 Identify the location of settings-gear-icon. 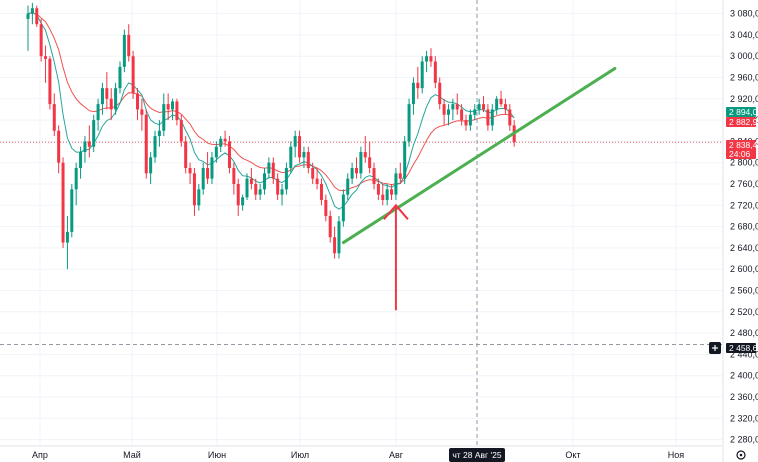
(741, 455).